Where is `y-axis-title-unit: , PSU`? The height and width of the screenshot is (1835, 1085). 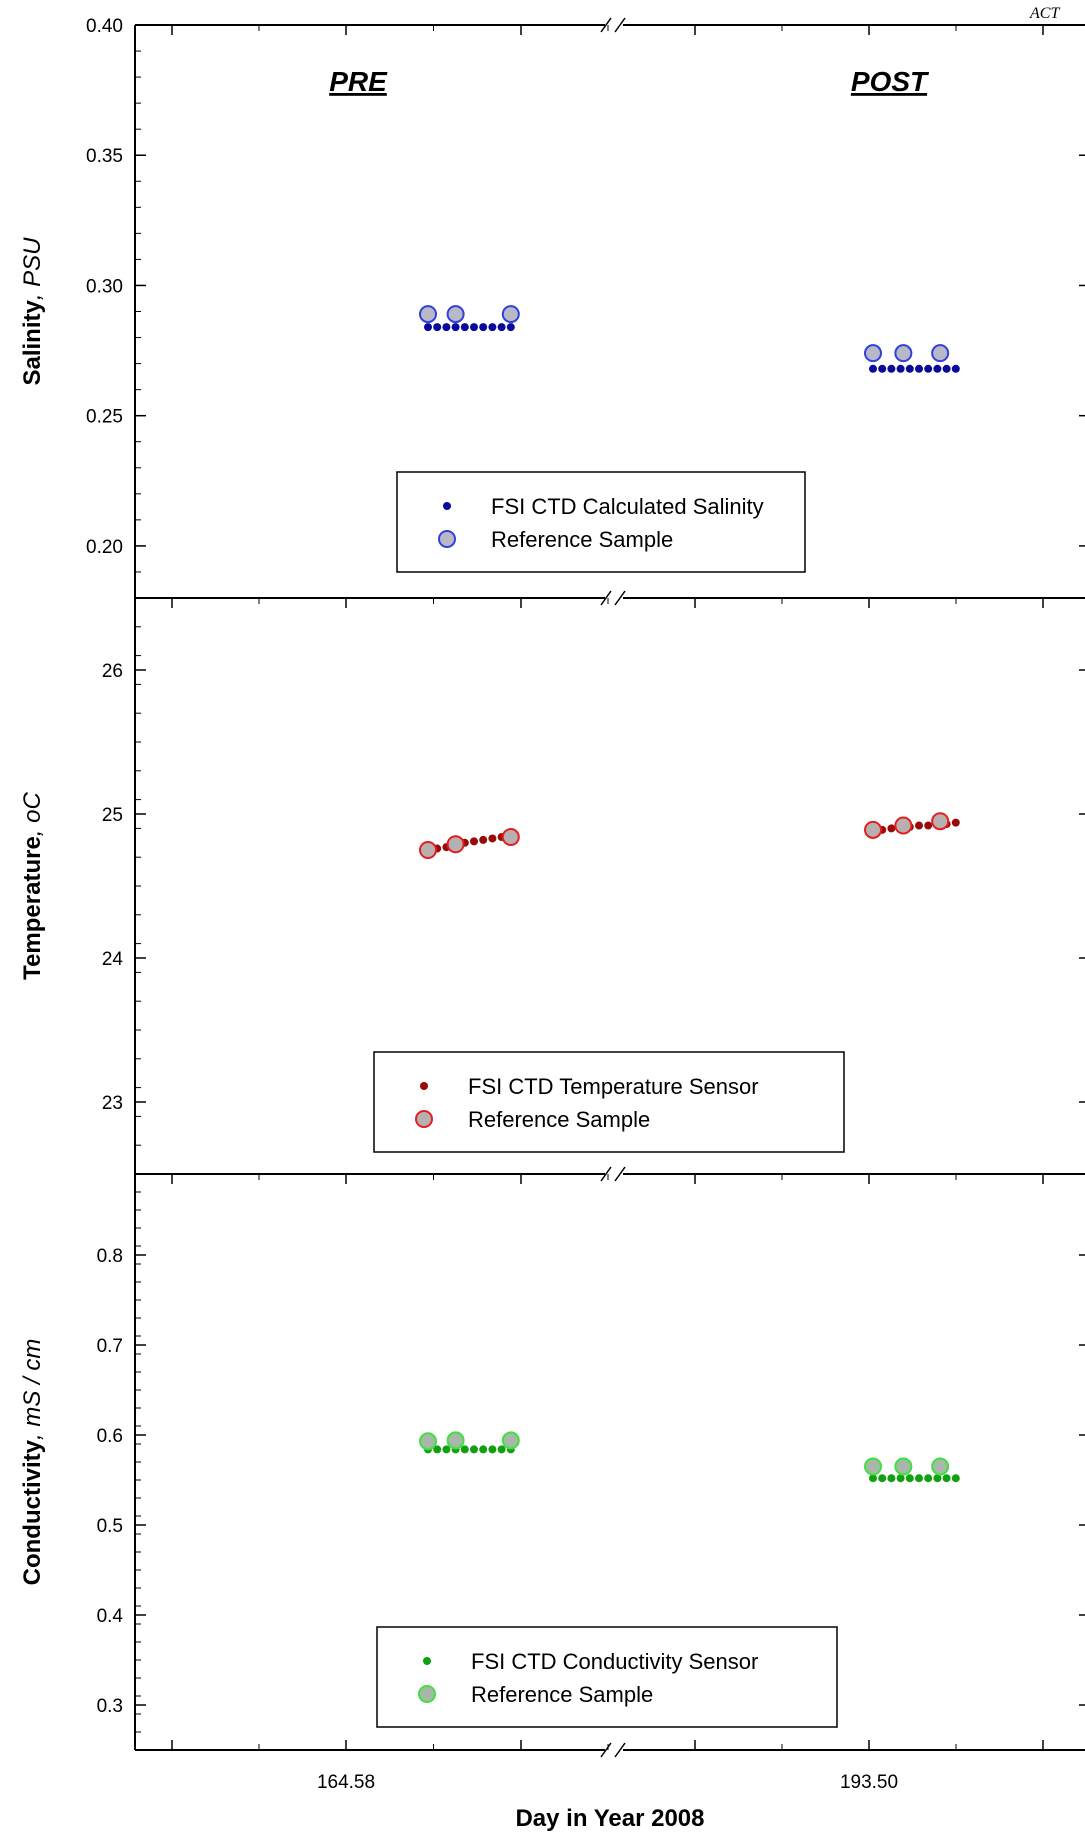
y-axis-title-unit: , PSU is located at coordinates (32, 268).